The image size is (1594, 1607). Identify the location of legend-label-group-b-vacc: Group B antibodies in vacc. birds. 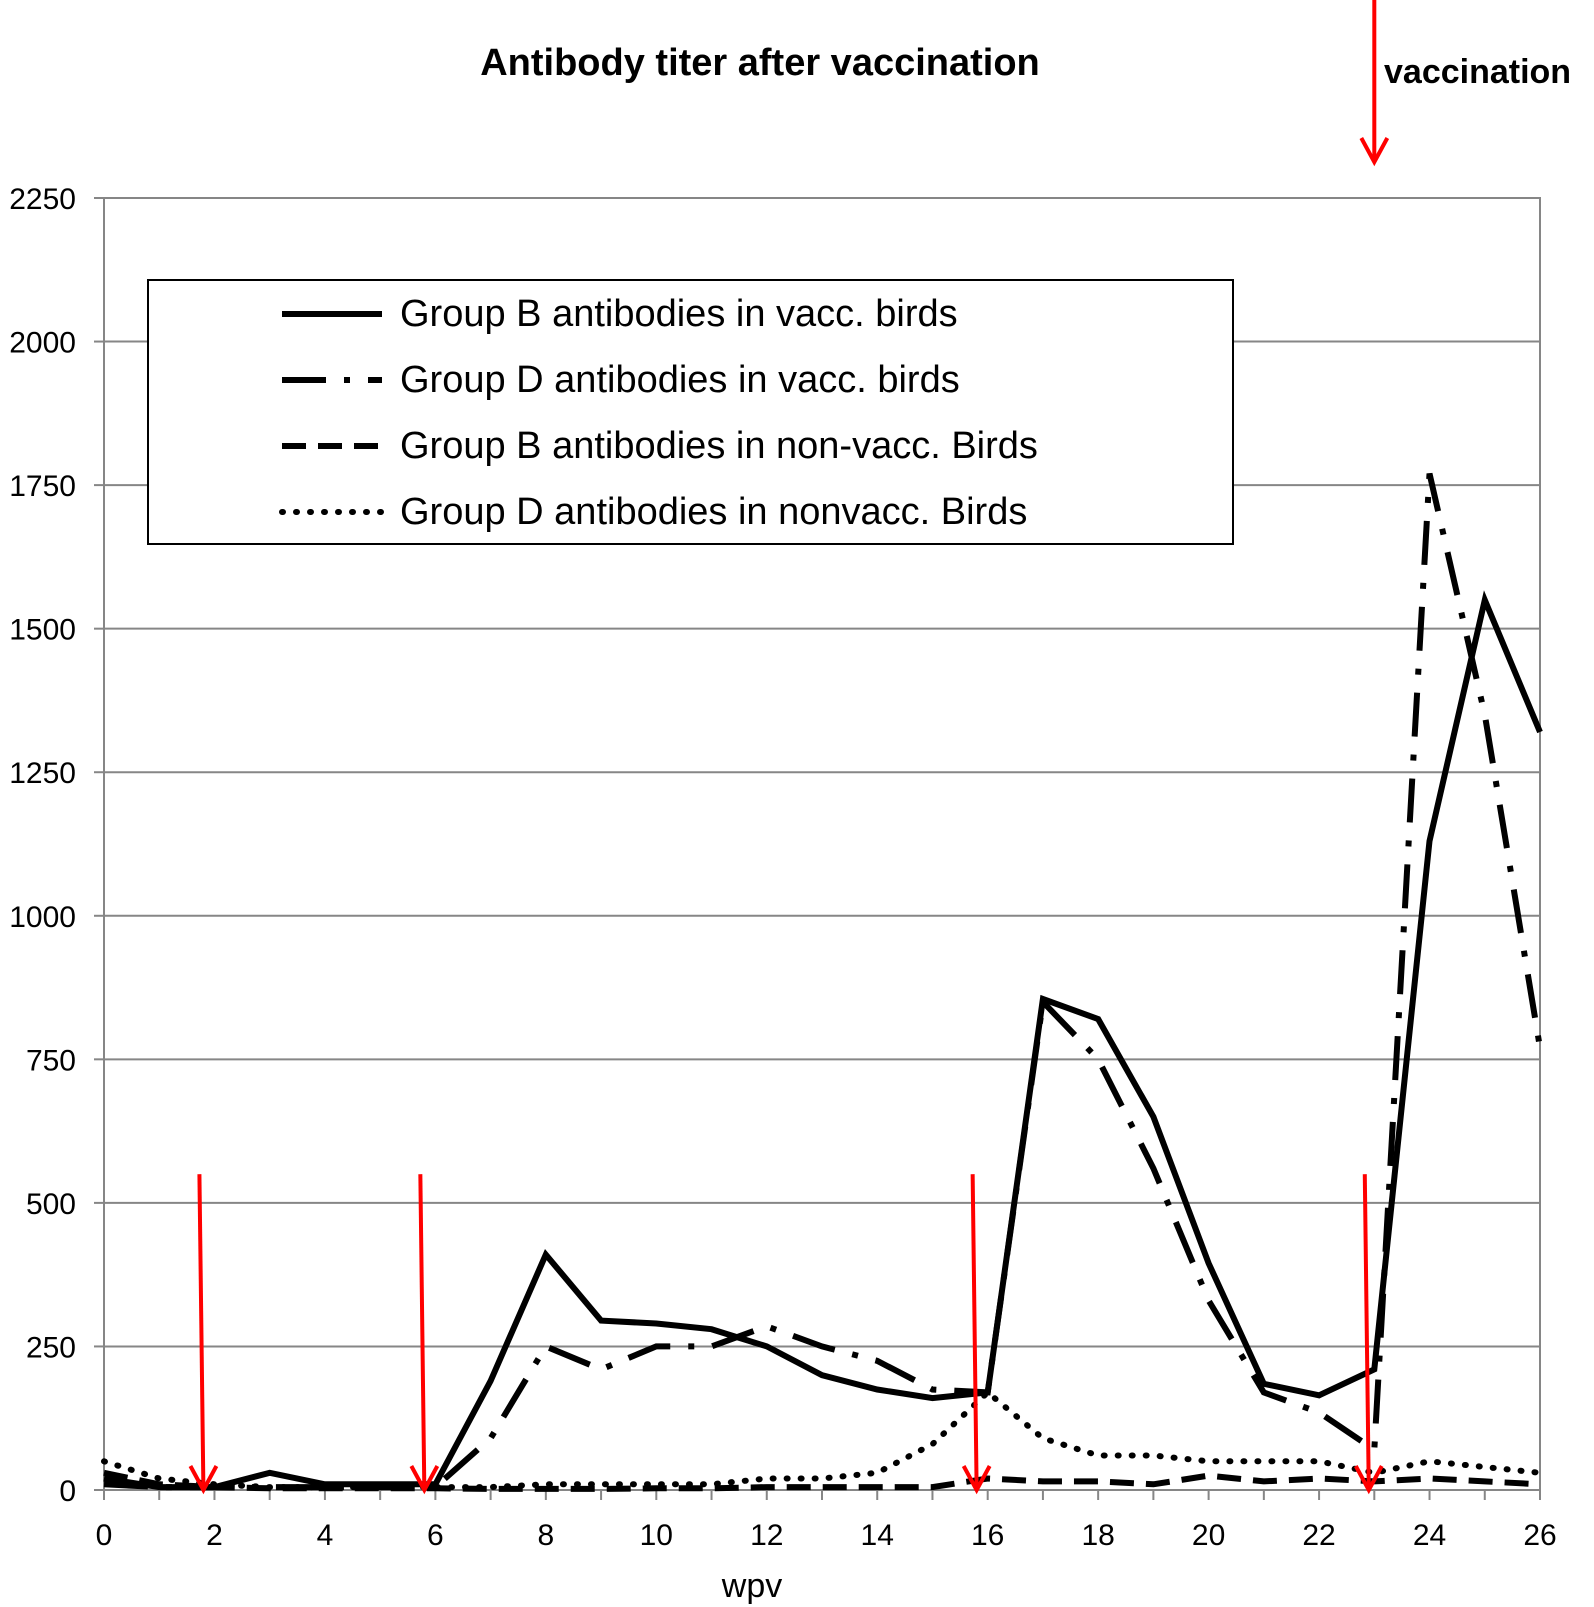
(679, 314).